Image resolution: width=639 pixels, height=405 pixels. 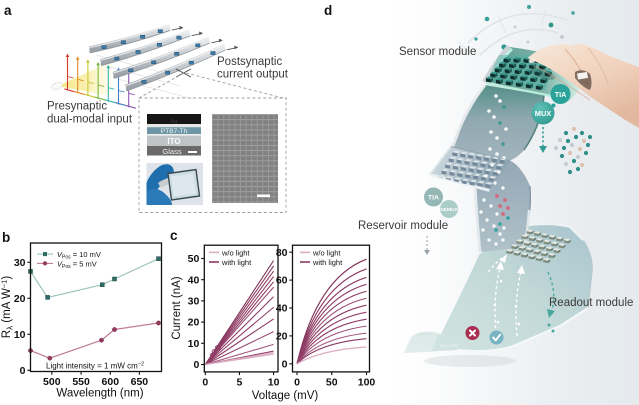 I want to click on svg-text: 60, so click(x=282, y=281).